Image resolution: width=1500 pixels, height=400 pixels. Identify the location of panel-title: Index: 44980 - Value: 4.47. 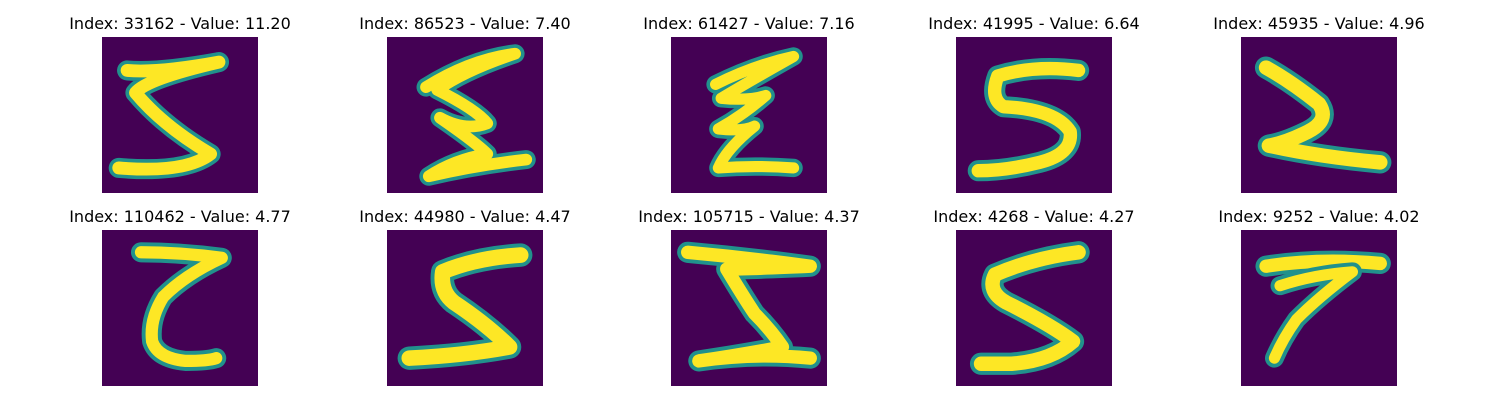
(465, 216).